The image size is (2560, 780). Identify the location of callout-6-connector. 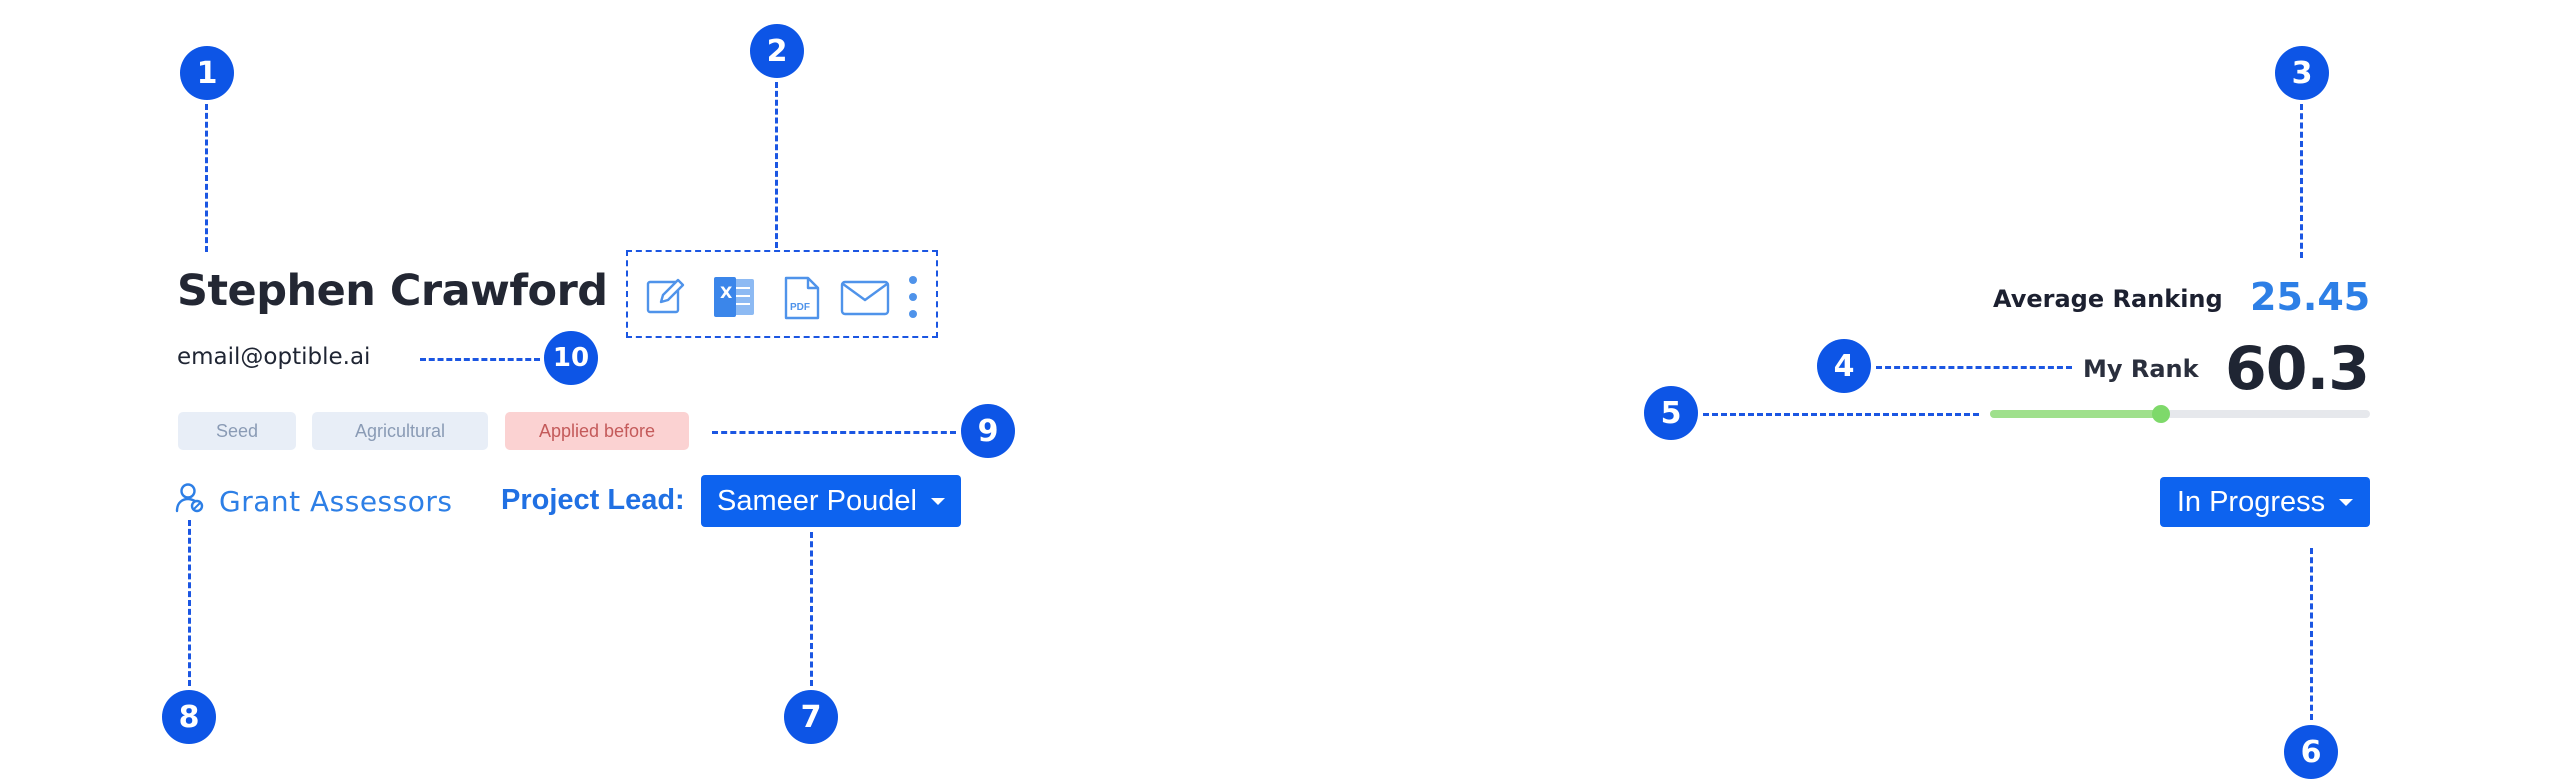
(2311, 634).